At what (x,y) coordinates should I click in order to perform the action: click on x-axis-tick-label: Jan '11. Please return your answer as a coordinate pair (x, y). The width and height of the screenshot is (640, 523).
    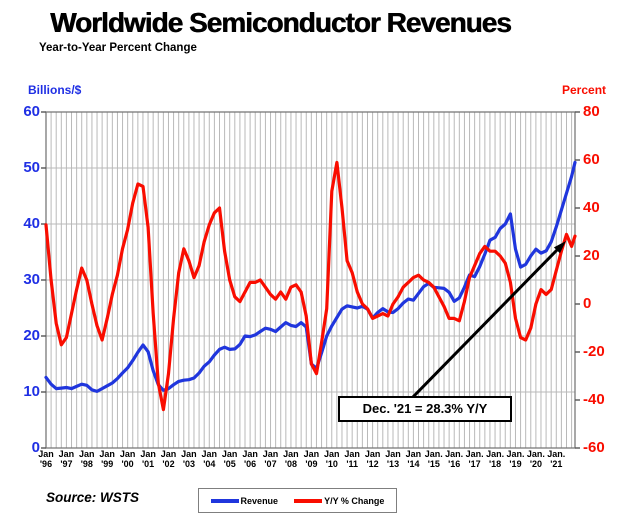
    Looking at the image, I should click on (352, 459).